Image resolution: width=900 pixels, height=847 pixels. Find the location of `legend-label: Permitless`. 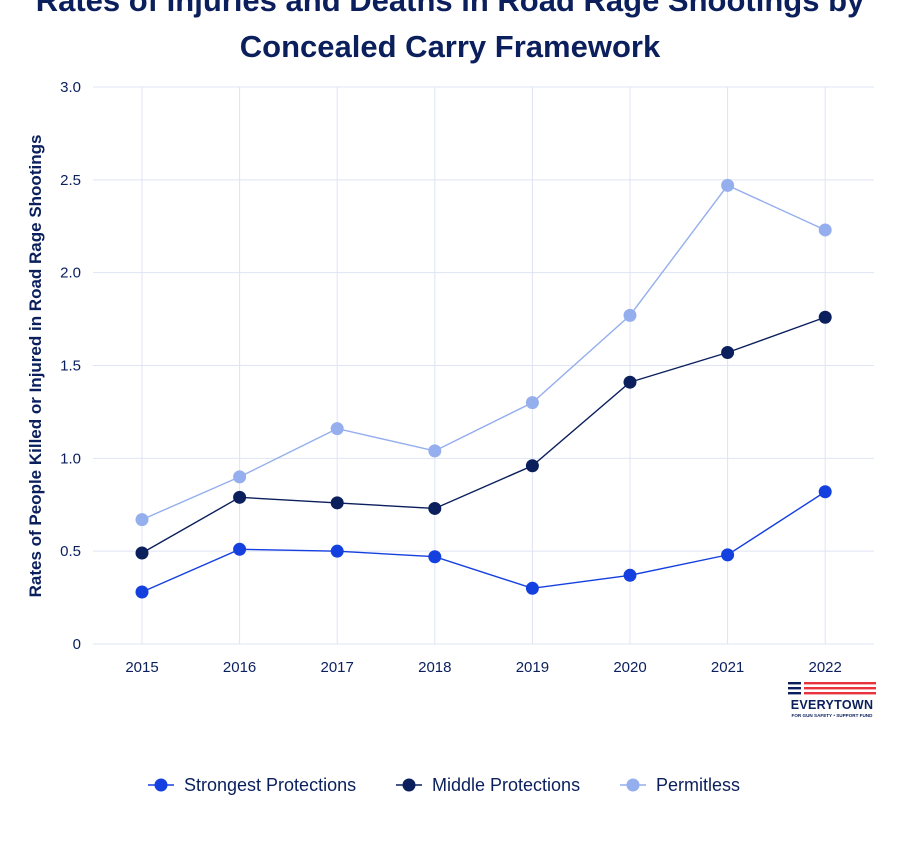

legend-label: Permitless is located at coordinates (698, 785).